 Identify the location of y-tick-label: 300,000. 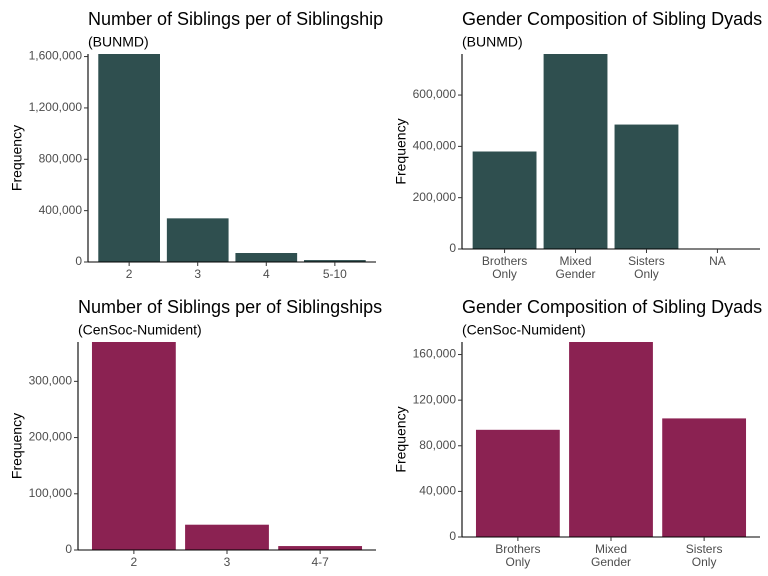
(51, 381).